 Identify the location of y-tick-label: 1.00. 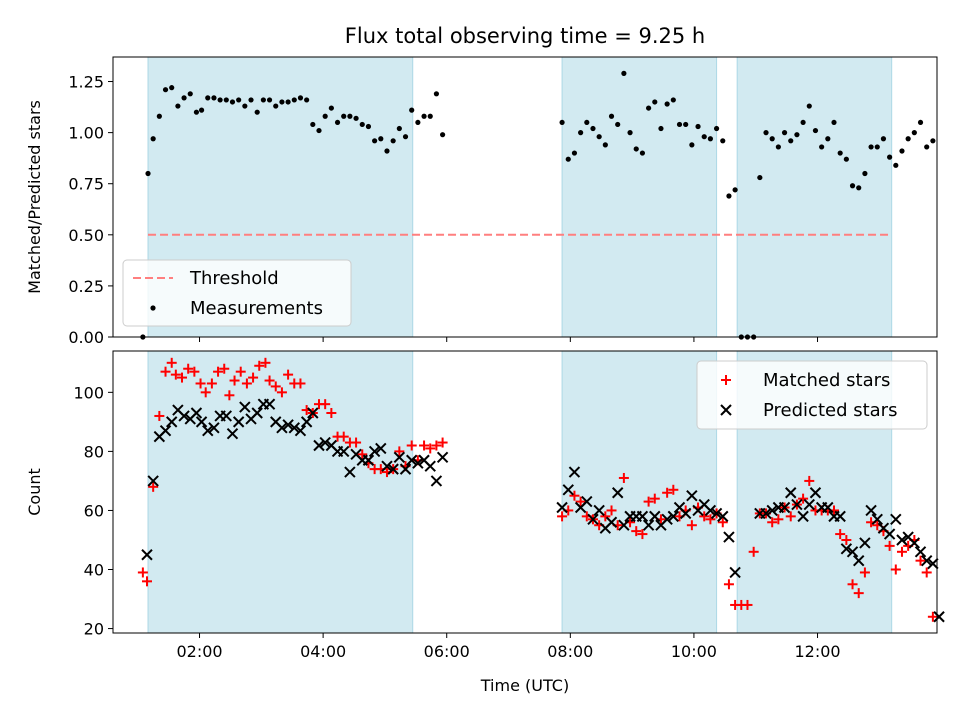
(86, 133).